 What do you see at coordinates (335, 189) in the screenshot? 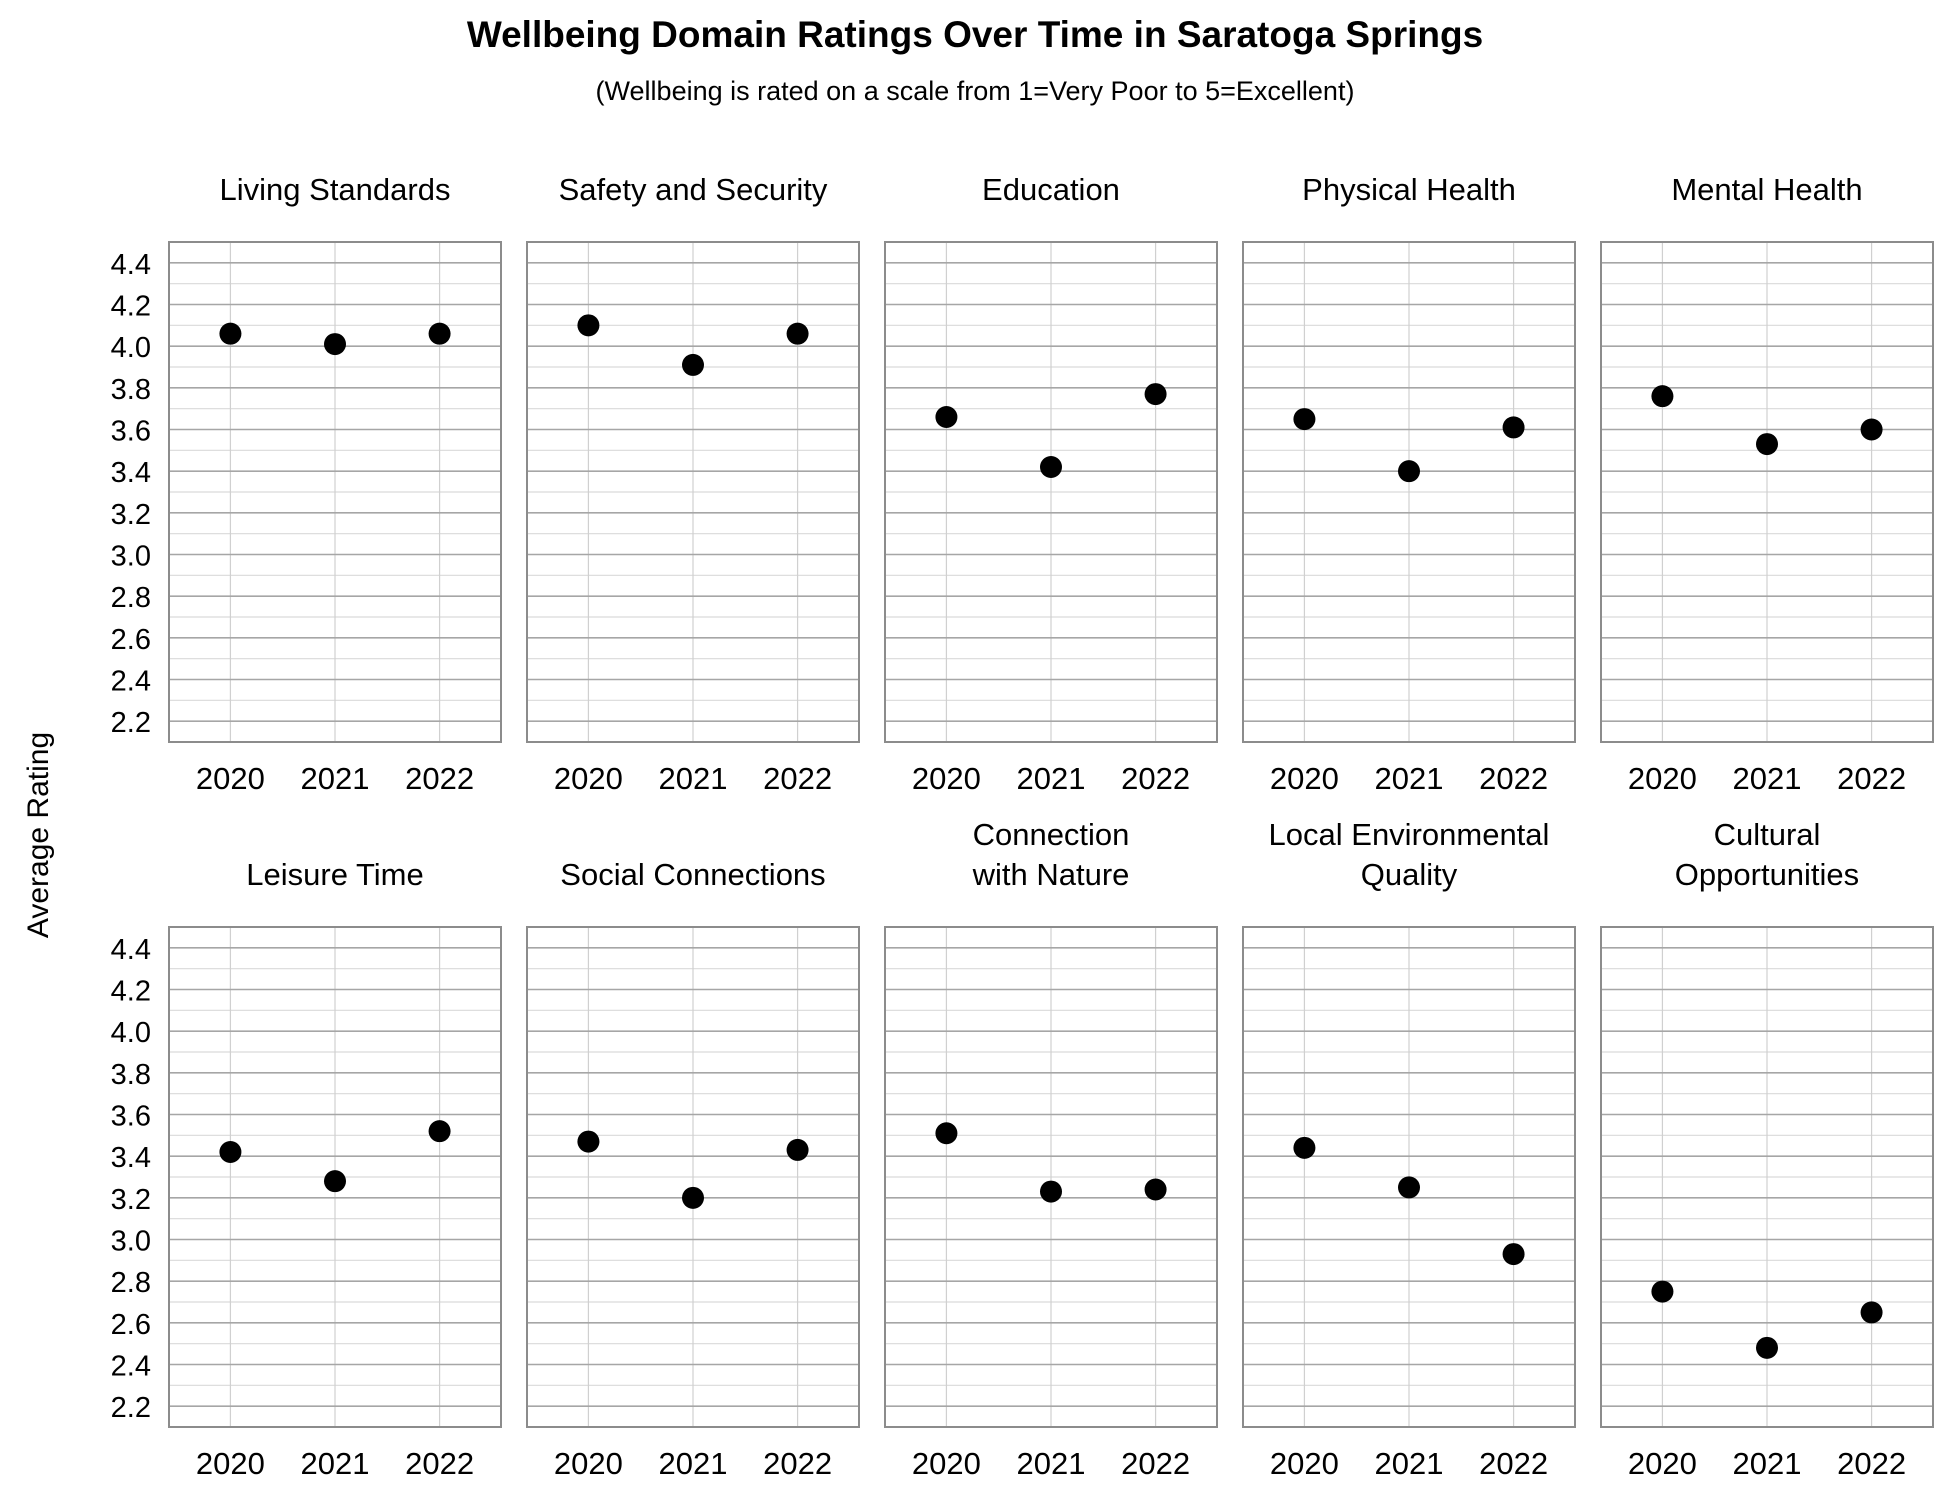
I see `panel-title: Living Standards` at bounding box center [335, 189].